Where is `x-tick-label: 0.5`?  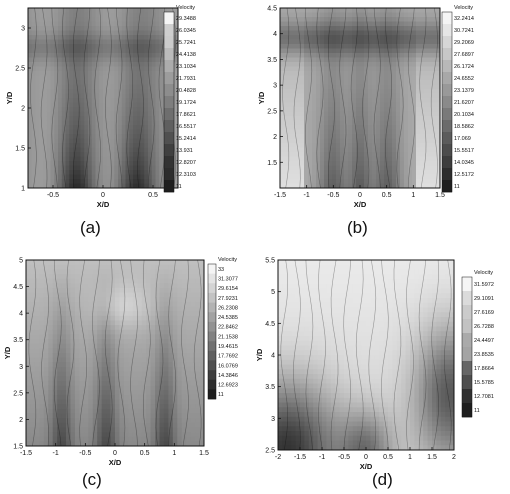
x-tick-label: 0.5 is located at coordinates (153, 195).